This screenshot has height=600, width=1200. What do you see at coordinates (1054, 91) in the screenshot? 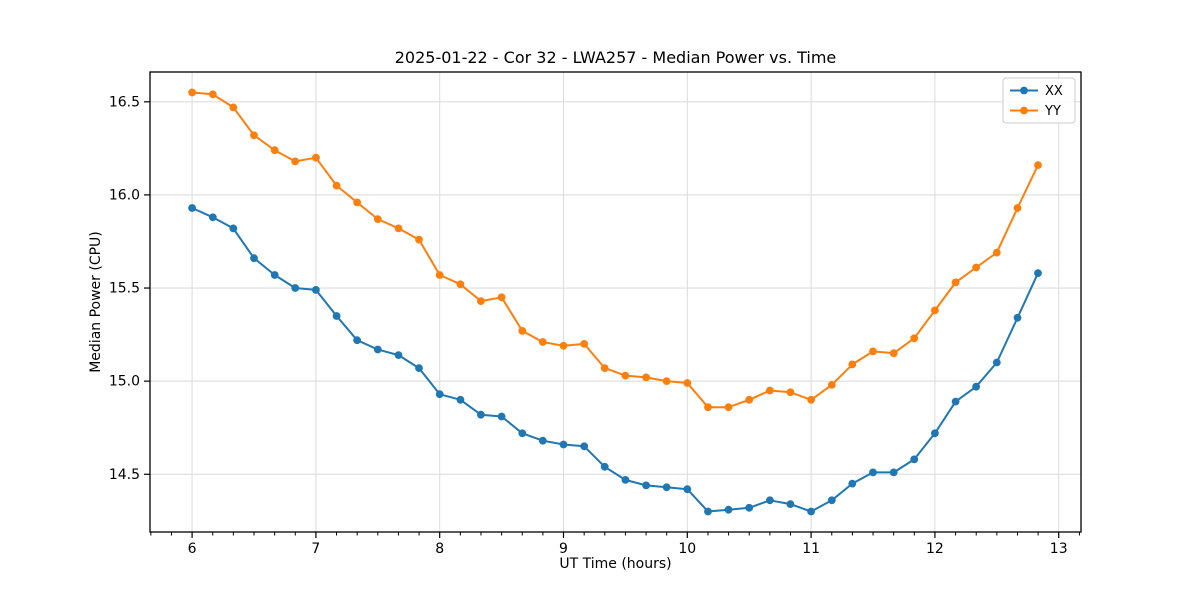
I see `legend-label-xx: XX` at bounding box center [1054, 91].